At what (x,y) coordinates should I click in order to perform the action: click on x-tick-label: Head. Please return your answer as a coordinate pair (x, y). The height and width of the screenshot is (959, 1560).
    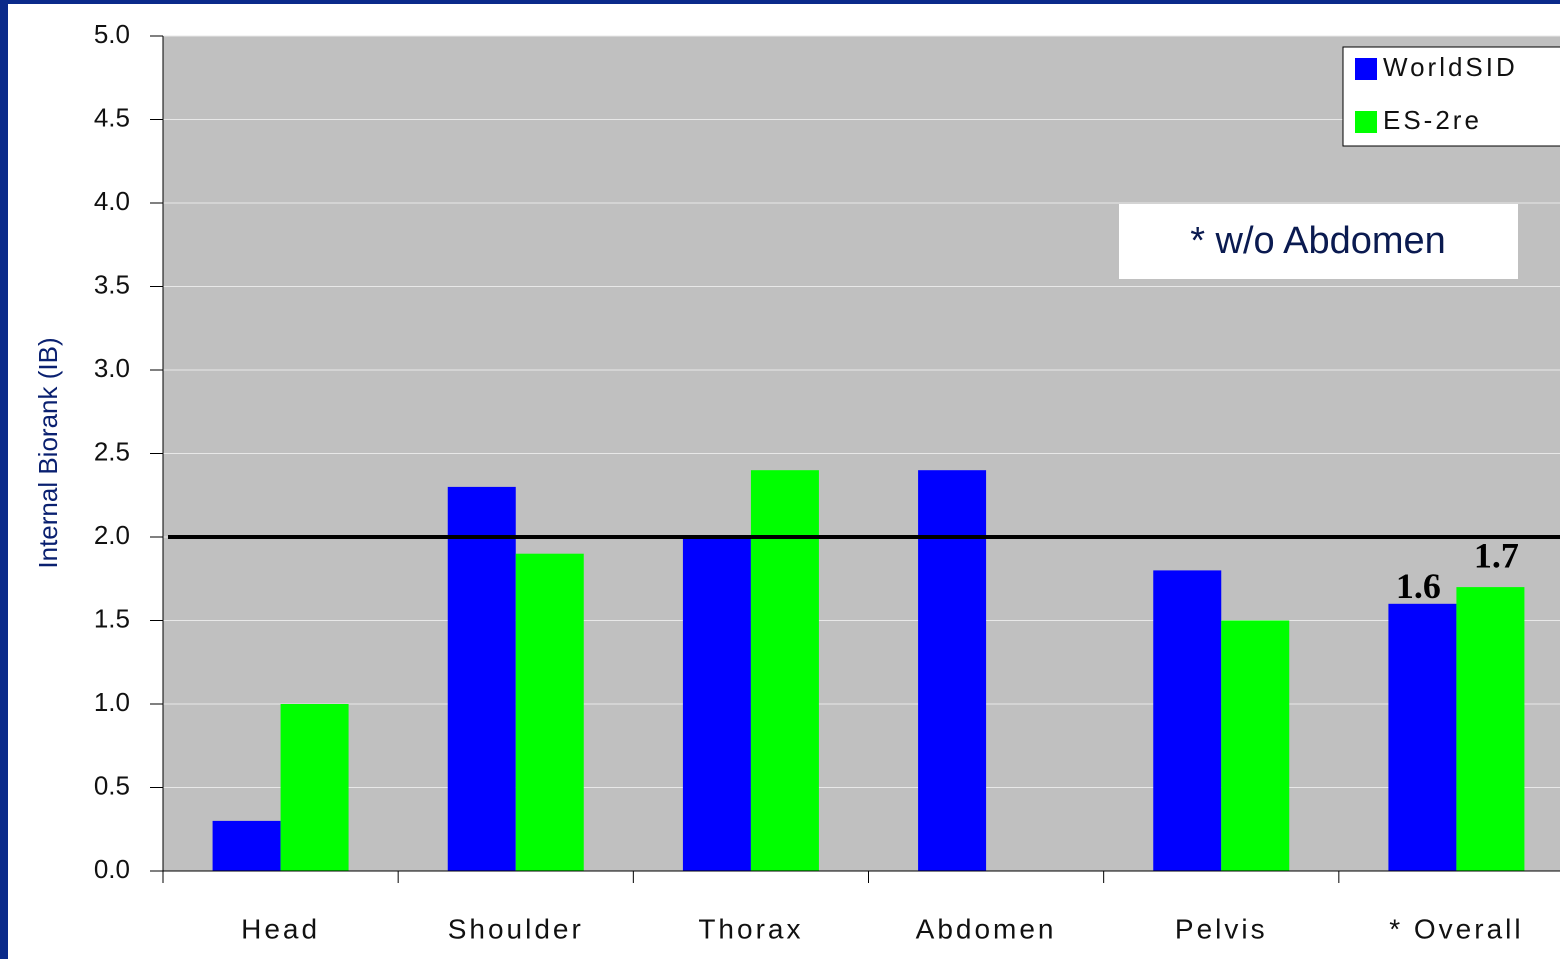
    Looking at the image, I should click on (280, 928).